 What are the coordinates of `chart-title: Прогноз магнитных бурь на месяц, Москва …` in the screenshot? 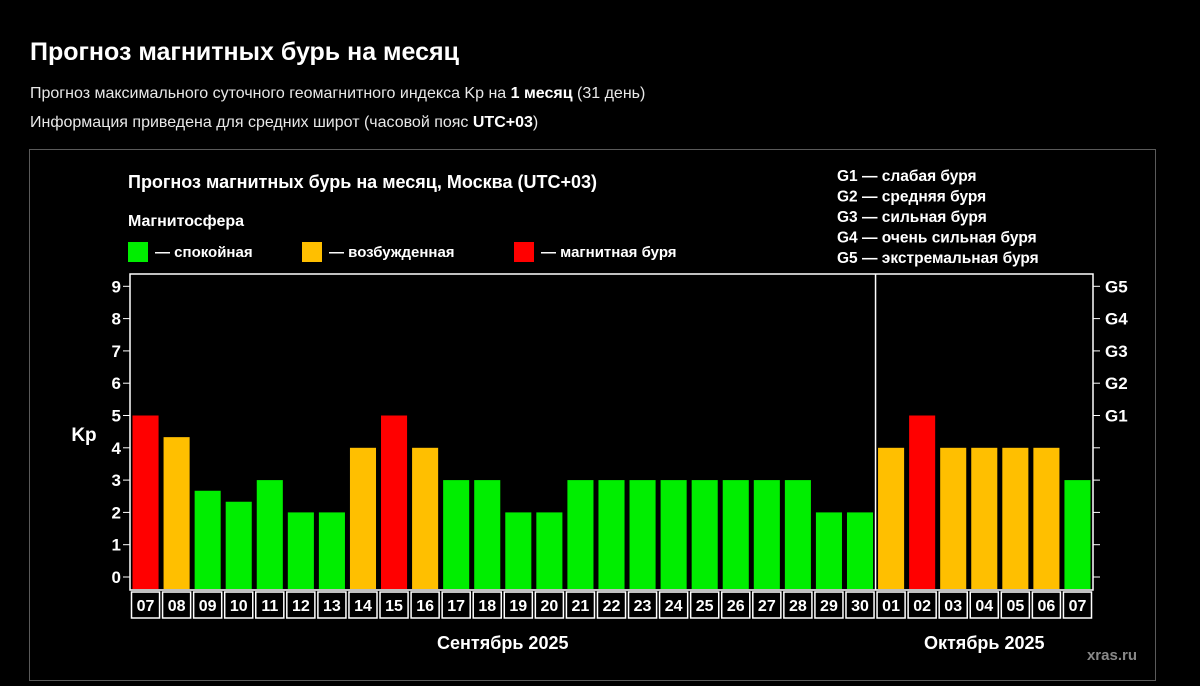 It's located at (362, 182).